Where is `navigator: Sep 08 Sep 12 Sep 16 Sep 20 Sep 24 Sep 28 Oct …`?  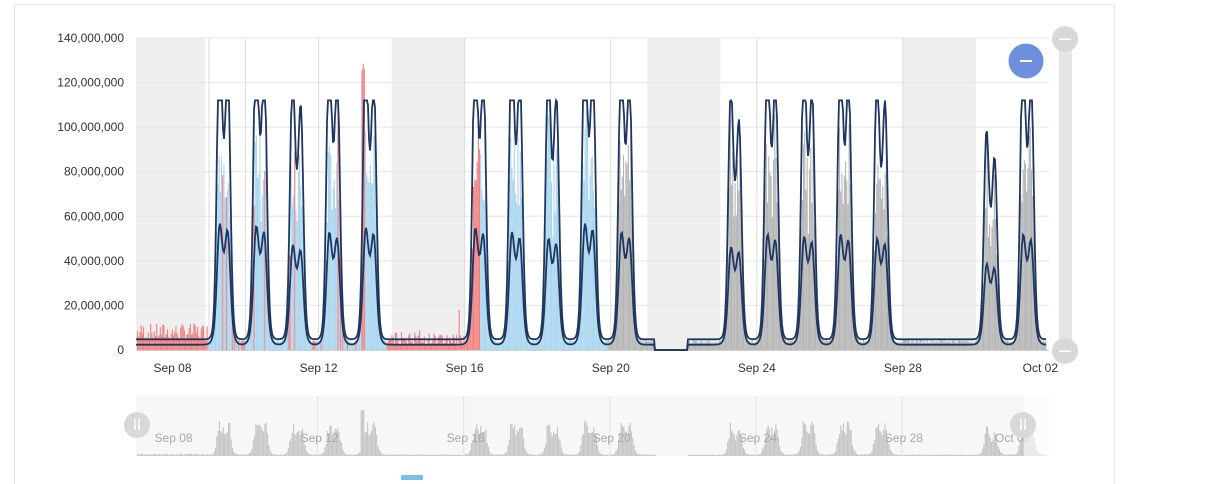 navigator: Sep 08 Sep 12 Sep 16 Sep 20 Sep 24 Sep 28 Oct … is located at coordinates (586, 426).